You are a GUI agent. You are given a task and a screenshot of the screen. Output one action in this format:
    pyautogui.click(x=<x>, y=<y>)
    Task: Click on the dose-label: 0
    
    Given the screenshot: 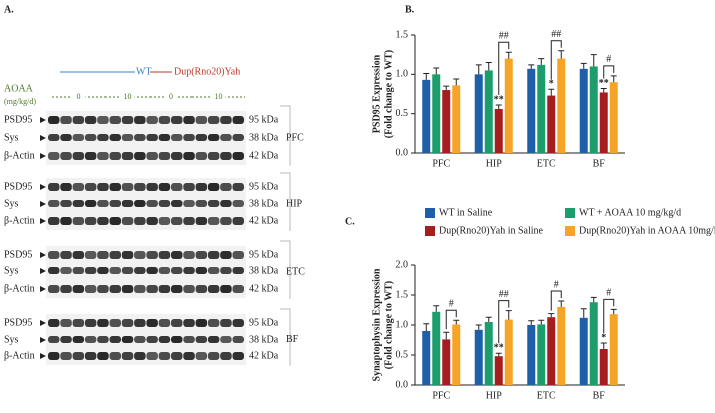 What is the action you would take?
    pyautogui.click(x=79, y=96)
    